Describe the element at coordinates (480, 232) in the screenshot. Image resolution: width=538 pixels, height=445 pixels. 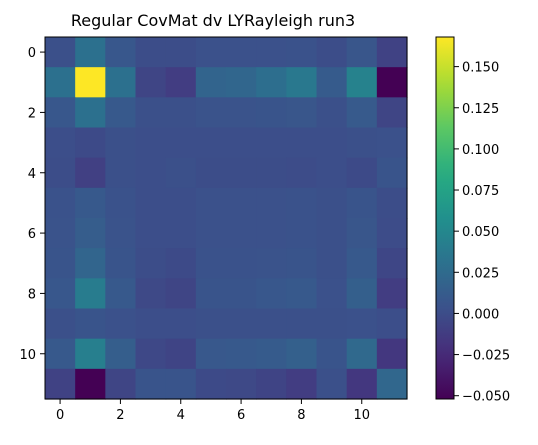
I see `colorbar-tick-label: 0.050` at that location.